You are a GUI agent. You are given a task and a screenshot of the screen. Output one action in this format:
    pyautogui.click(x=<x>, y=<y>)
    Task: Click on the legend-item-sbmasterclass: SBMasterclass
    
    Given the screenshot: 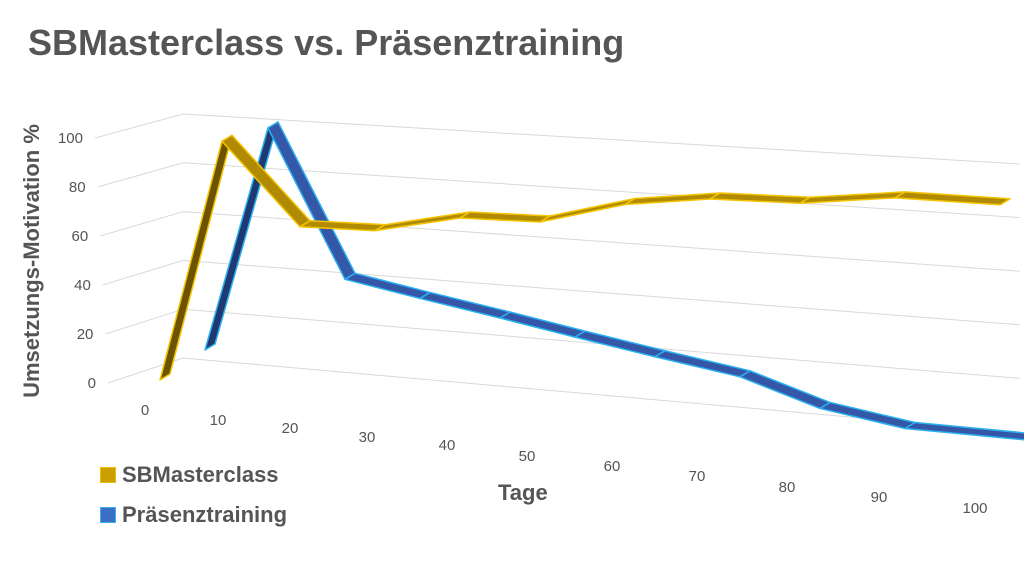 What is the action you would take?
    pyautogui.click(x=193, y=475)
    